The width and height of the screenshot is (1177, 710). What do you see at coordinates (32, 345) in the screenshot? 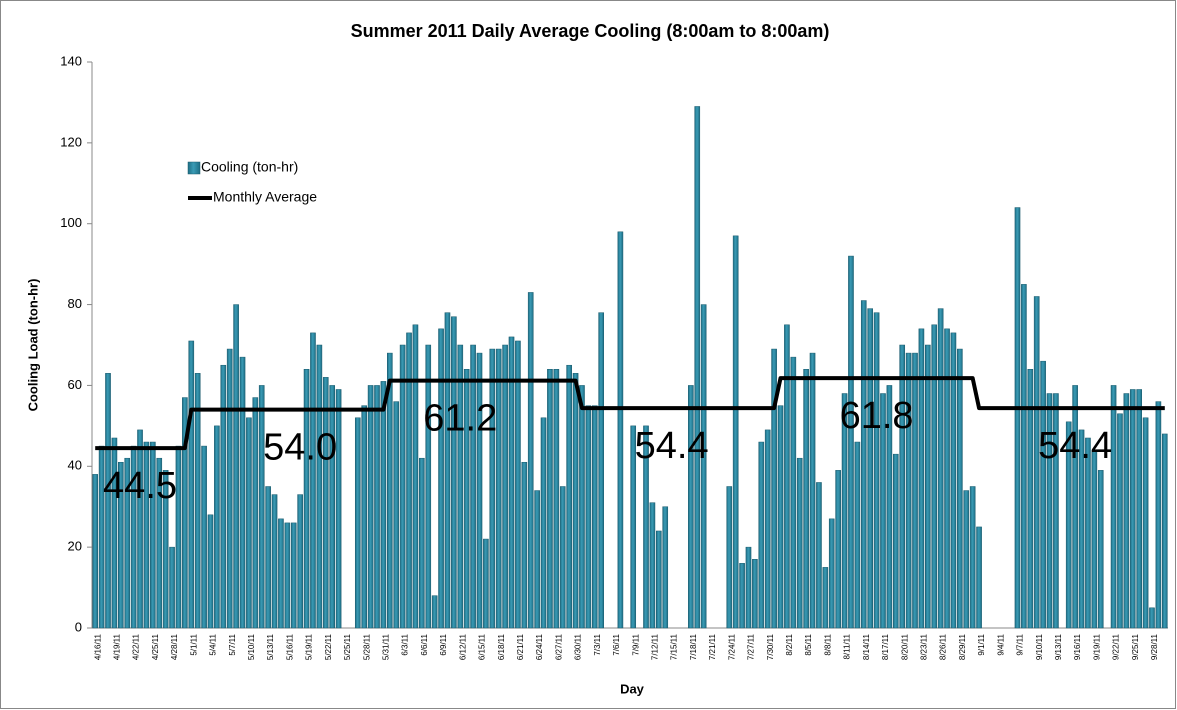
I see `y-axis-title: Cooling Load (ton-hr)` at bounding box center [32, 345].